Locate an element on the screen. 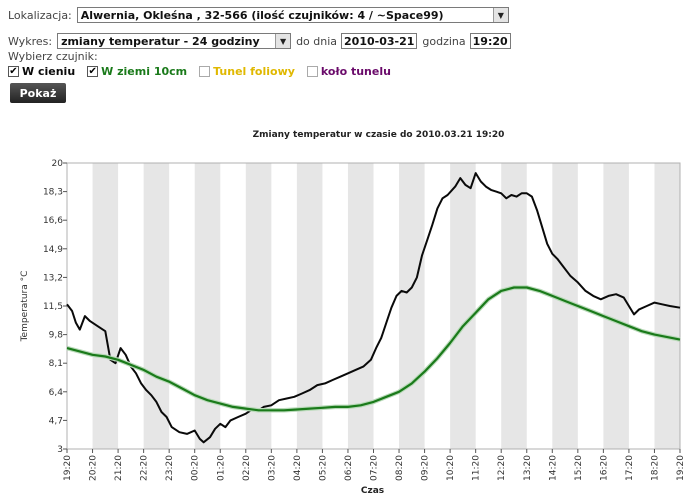 This screenshot has width=695, height=500. y-tick-label: 18,3 is located at coordinates (53, 193).